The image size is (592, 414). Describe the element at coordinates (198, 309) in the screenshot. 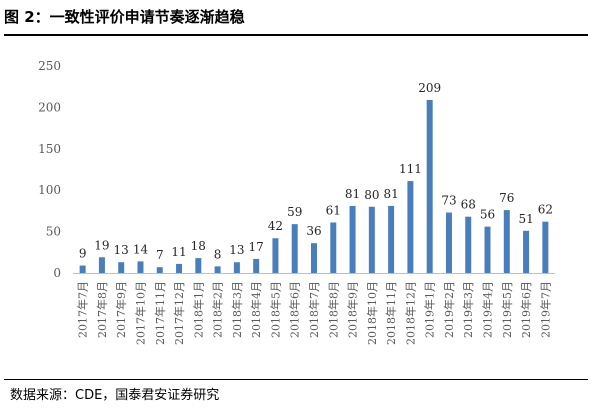

I see `x-tick-label: 2018年1月` at that location.